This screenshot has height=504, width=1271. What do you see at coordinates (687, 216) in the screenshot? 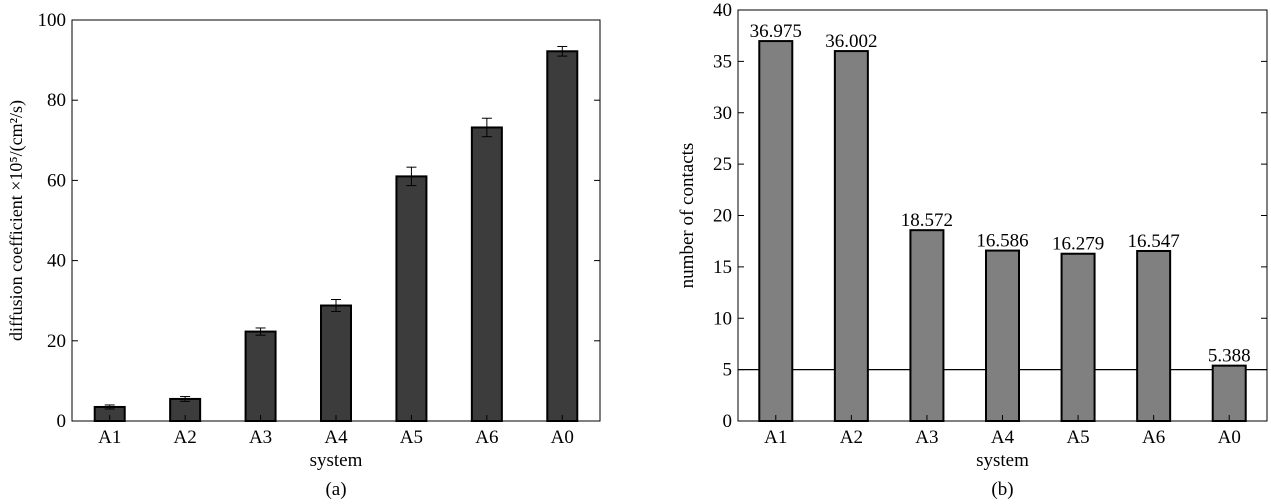
I see `y-axis-title: number of contacts` at bounding box center [687, 216].